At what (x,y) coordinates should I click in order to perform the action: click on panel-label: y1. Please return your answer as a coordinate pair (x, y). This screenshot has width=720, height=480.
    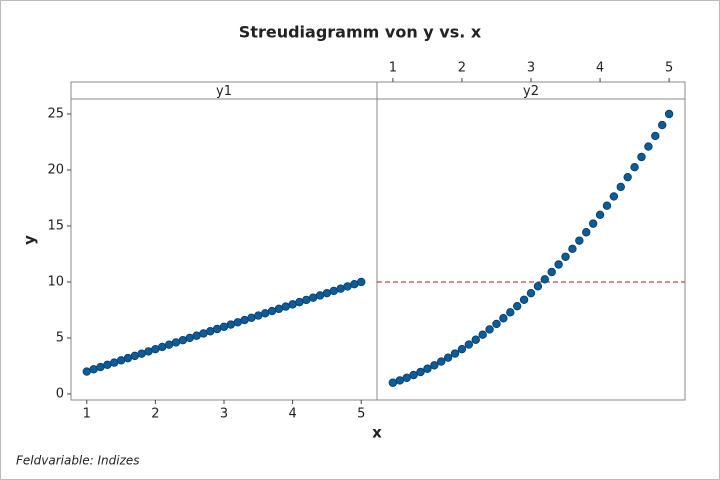
    Looking at the image, I should click on (224, 91).